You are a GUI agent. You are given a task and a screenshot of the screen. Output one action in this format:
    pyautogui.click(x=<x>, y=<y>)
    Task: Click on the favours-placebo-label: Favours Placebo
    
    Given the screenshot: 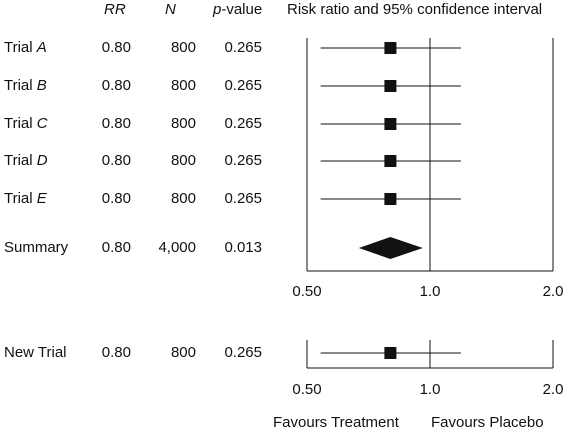 What is the action you would take?
    pyautogui.click(x=487, y=423)
    